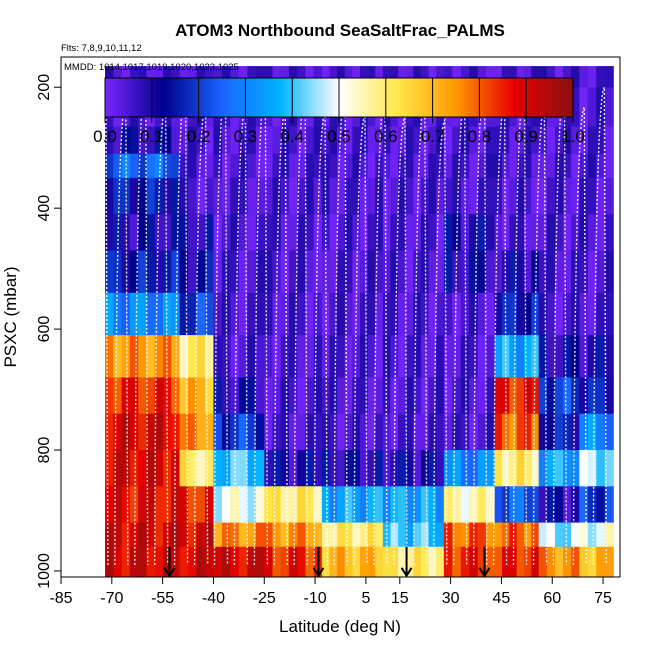  What do you see at coordinates (213, 598) in the screenshot?
I see `x-tick-label: -40` at bounding box center [213, 598].